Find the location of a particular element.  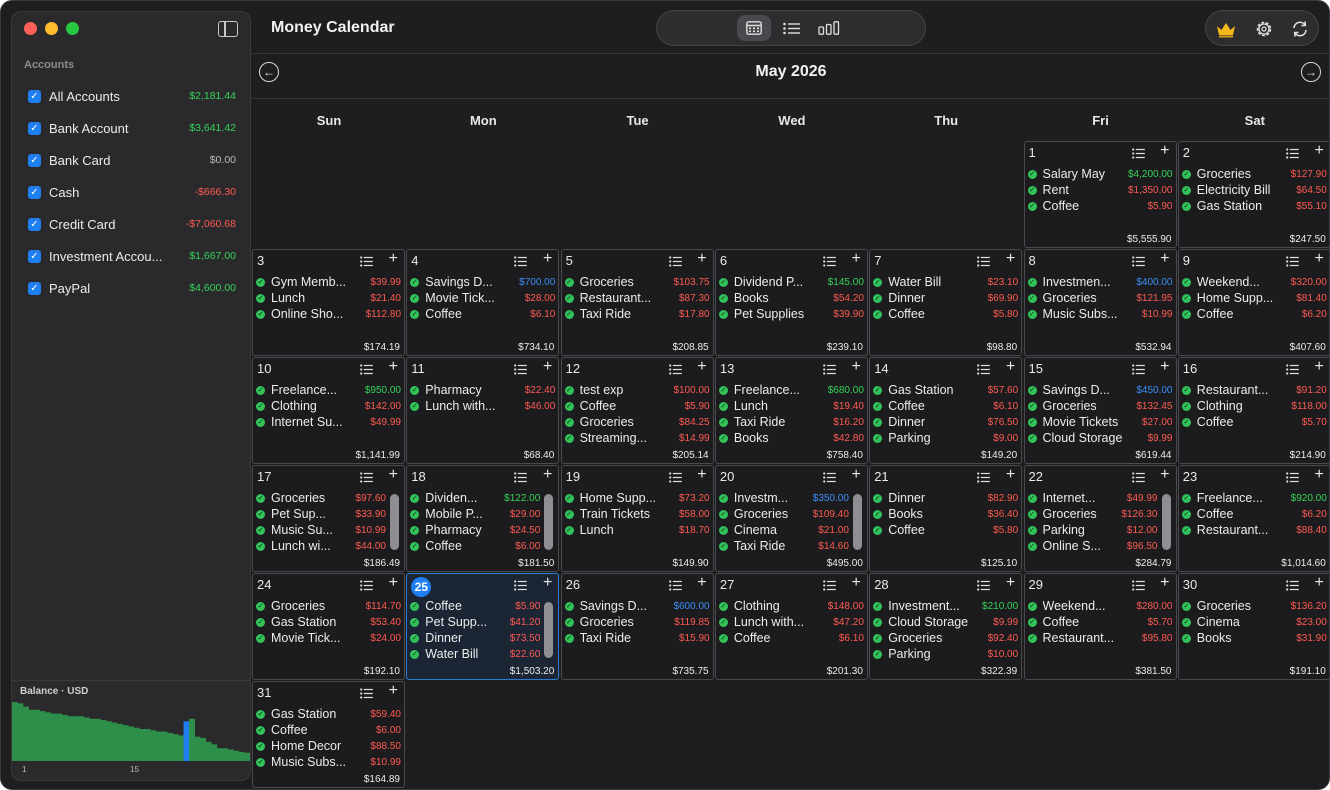

transaction-row: ✓ Water Bill $22.60 is located at coordinates (475, 654).